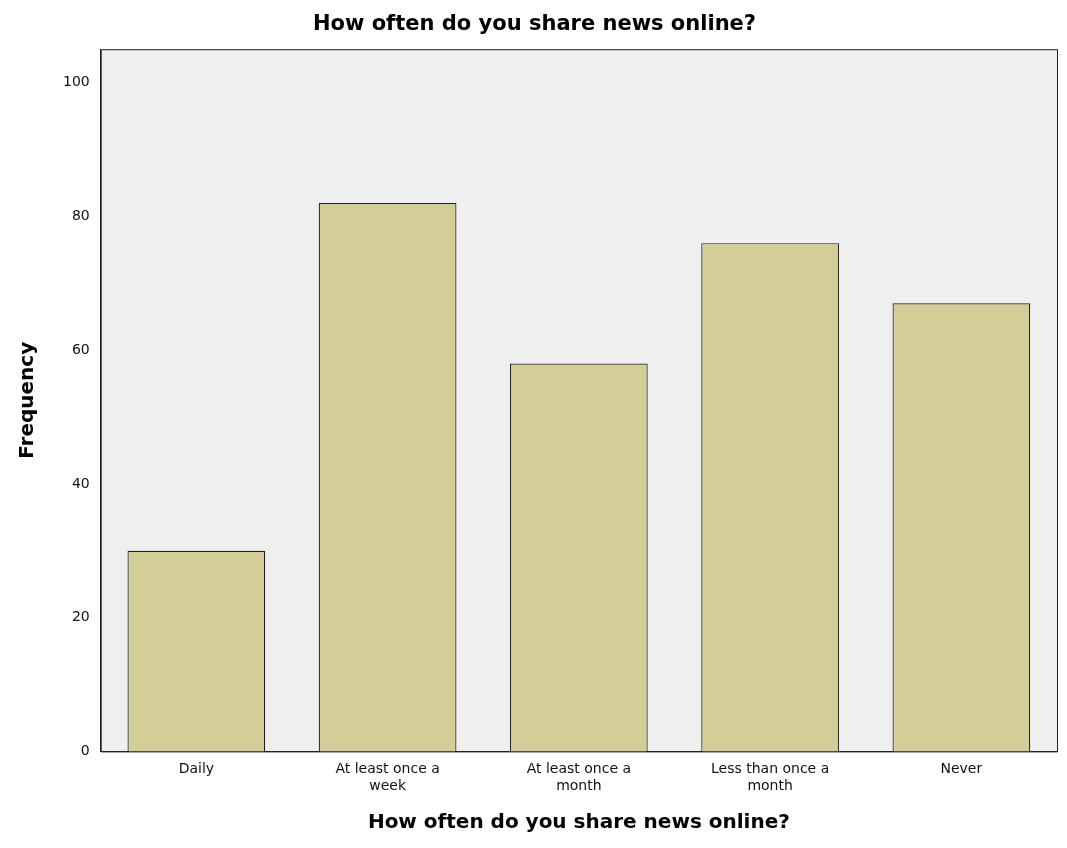 Image resolution: width=1067 pixels, height=848 pixels. Describe the element at coordinates (76, 81) in the screenshot. I see `y-tick-label: 100` at that location.